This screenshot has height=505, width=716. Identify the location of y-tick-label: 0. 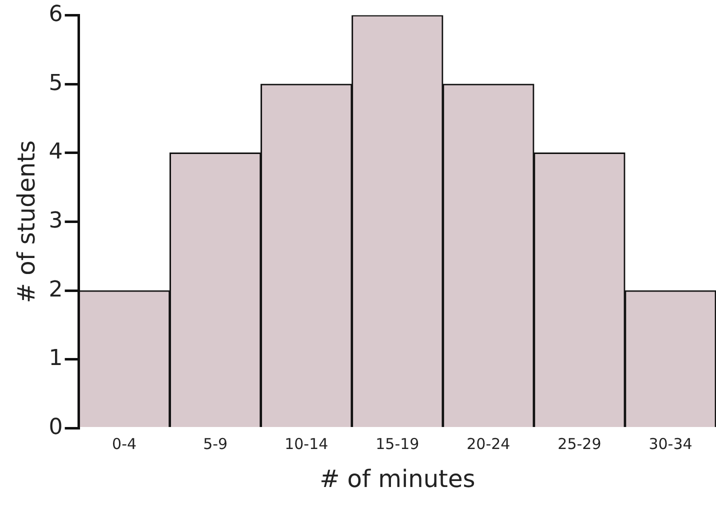
(55, 427).